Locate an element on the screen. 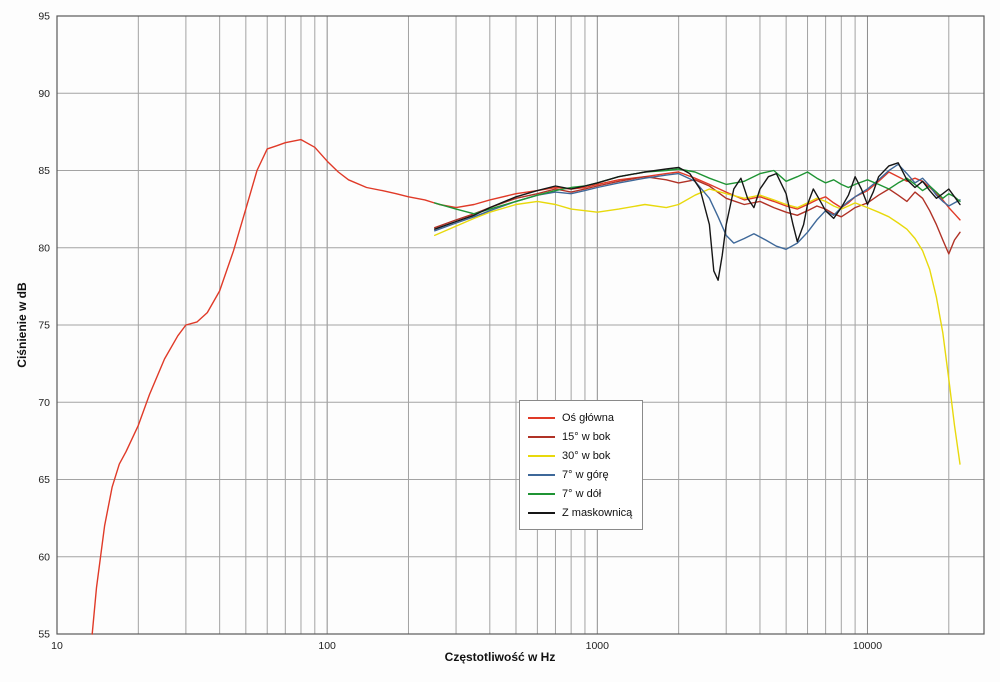  svg-text: 75 is located at coordinates (44, 326).